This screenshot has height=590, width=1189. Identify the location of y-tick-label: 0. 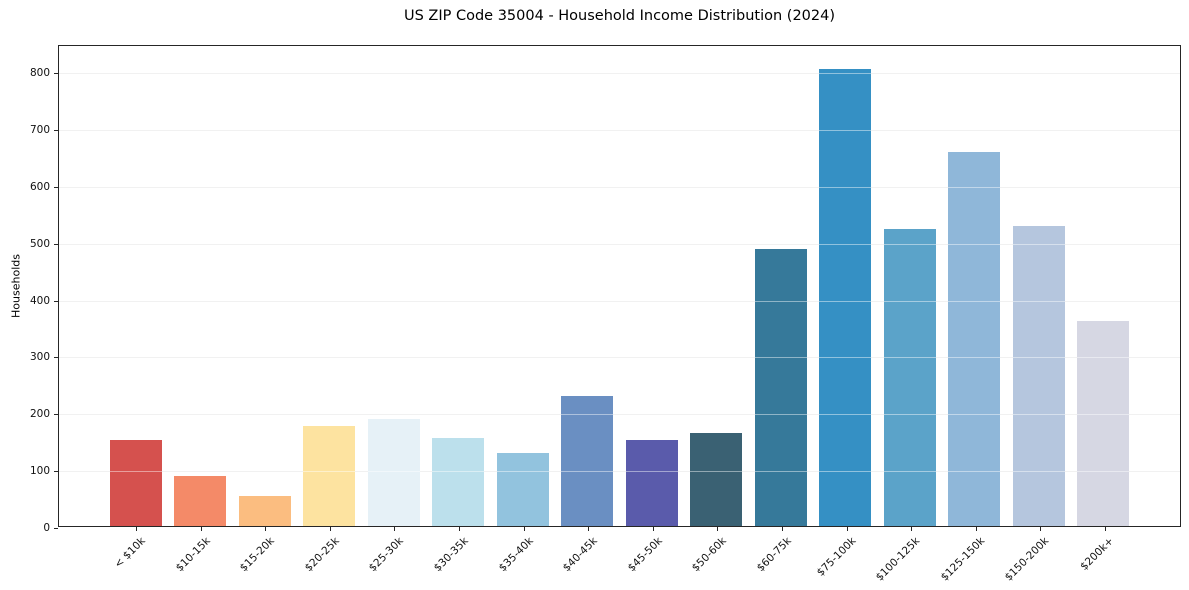
(46, 528).